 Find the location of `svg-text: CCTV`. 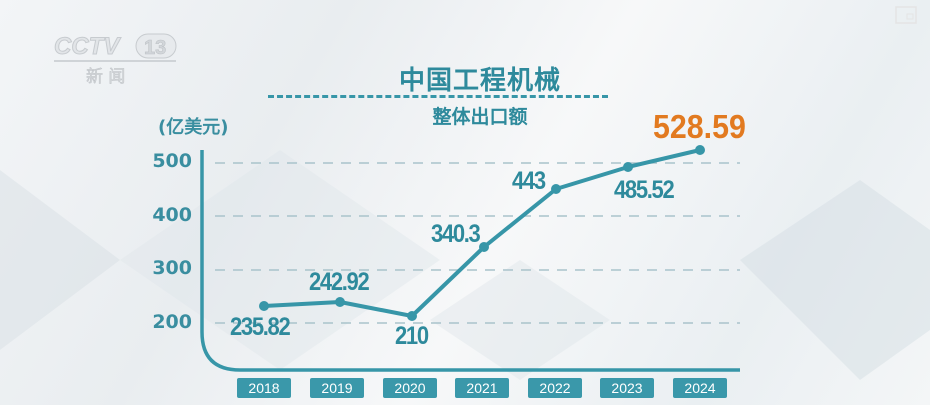

svg-text: CCTV is located at coordinates (87, 46).